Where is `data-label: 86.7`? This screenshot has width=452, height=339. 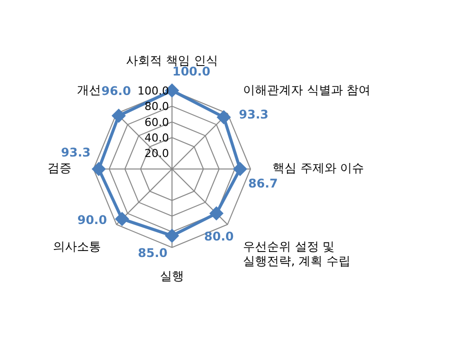
data-label: 86.7 is located at coordinates (263, 183).